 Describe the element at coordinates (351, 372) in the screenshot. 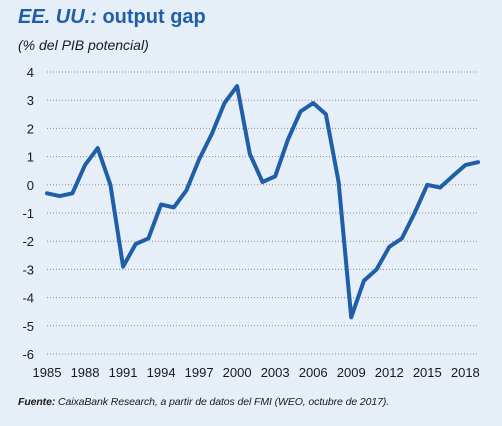

I see `x-tick-label: 2009` at that location.